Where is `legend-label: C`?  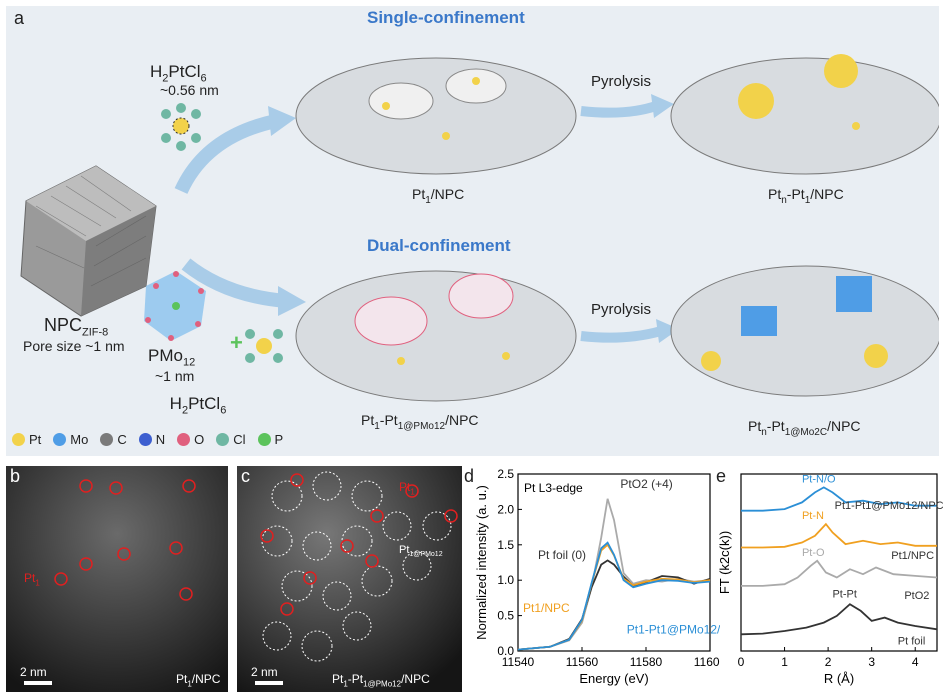
legend-label: C is located at coordinates (122, 439).